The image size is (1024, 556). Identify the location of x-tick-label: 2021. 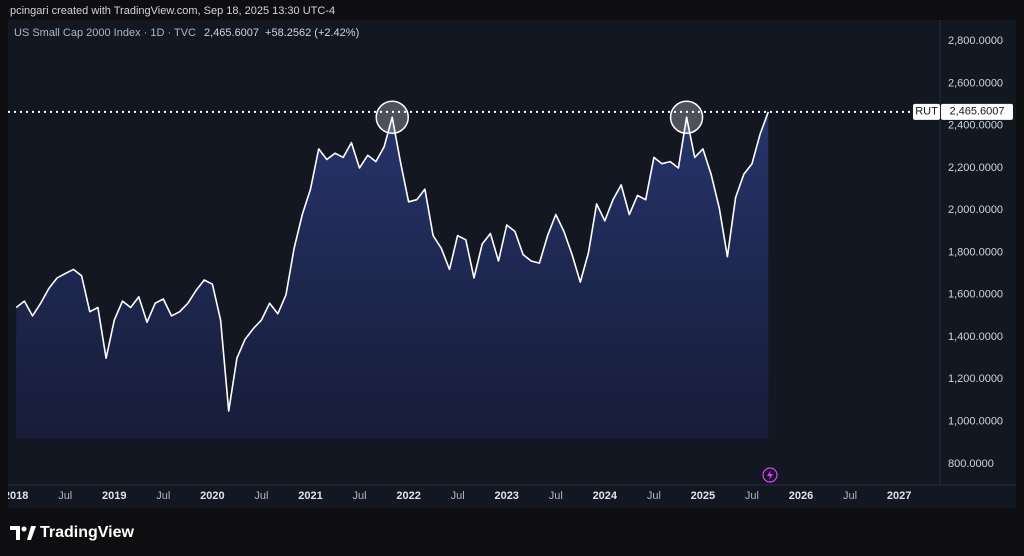
(310, 496).